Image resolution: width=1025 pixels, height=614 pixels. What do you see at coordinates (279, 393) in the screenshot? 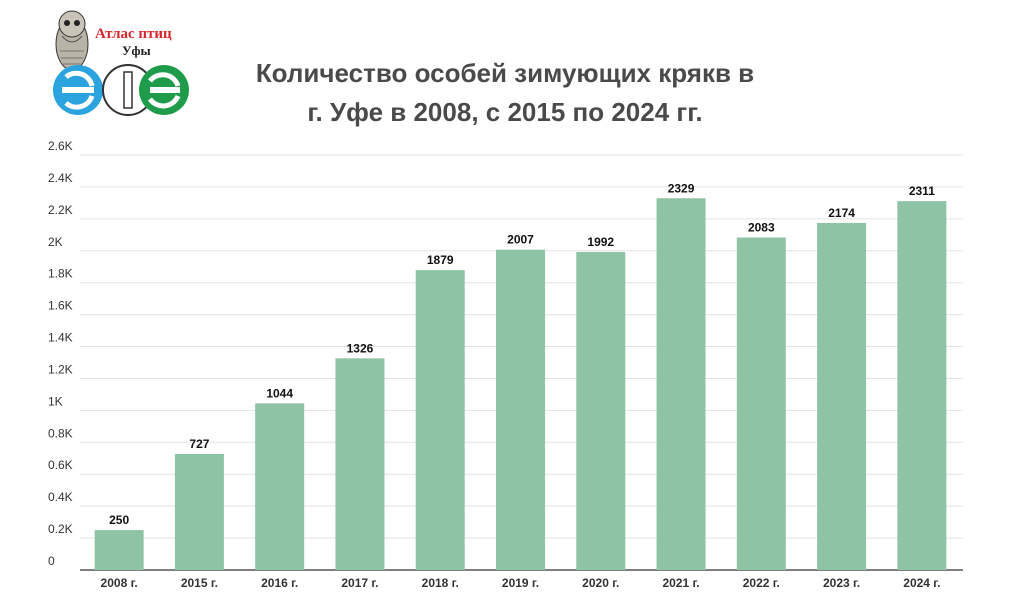
I see `data-label: 1044` at bounding box center [279, 393].